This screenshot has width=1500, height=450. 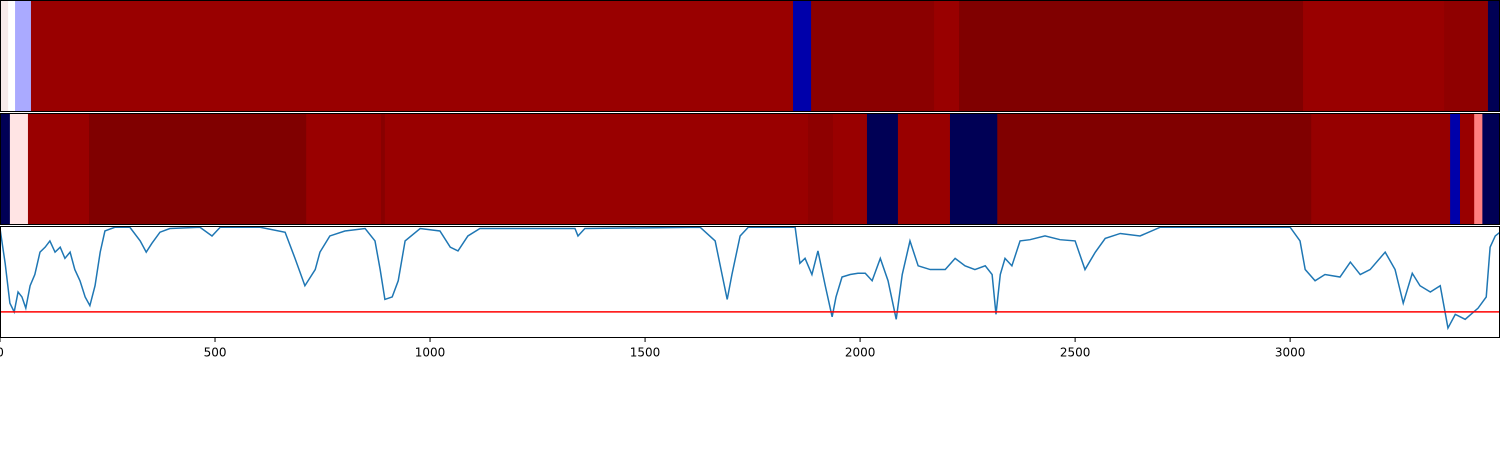 What do you see at coordinates (860, 353) in the screenshot?
I see `x-tick-label: 2000` at bounding box center [860, 353].